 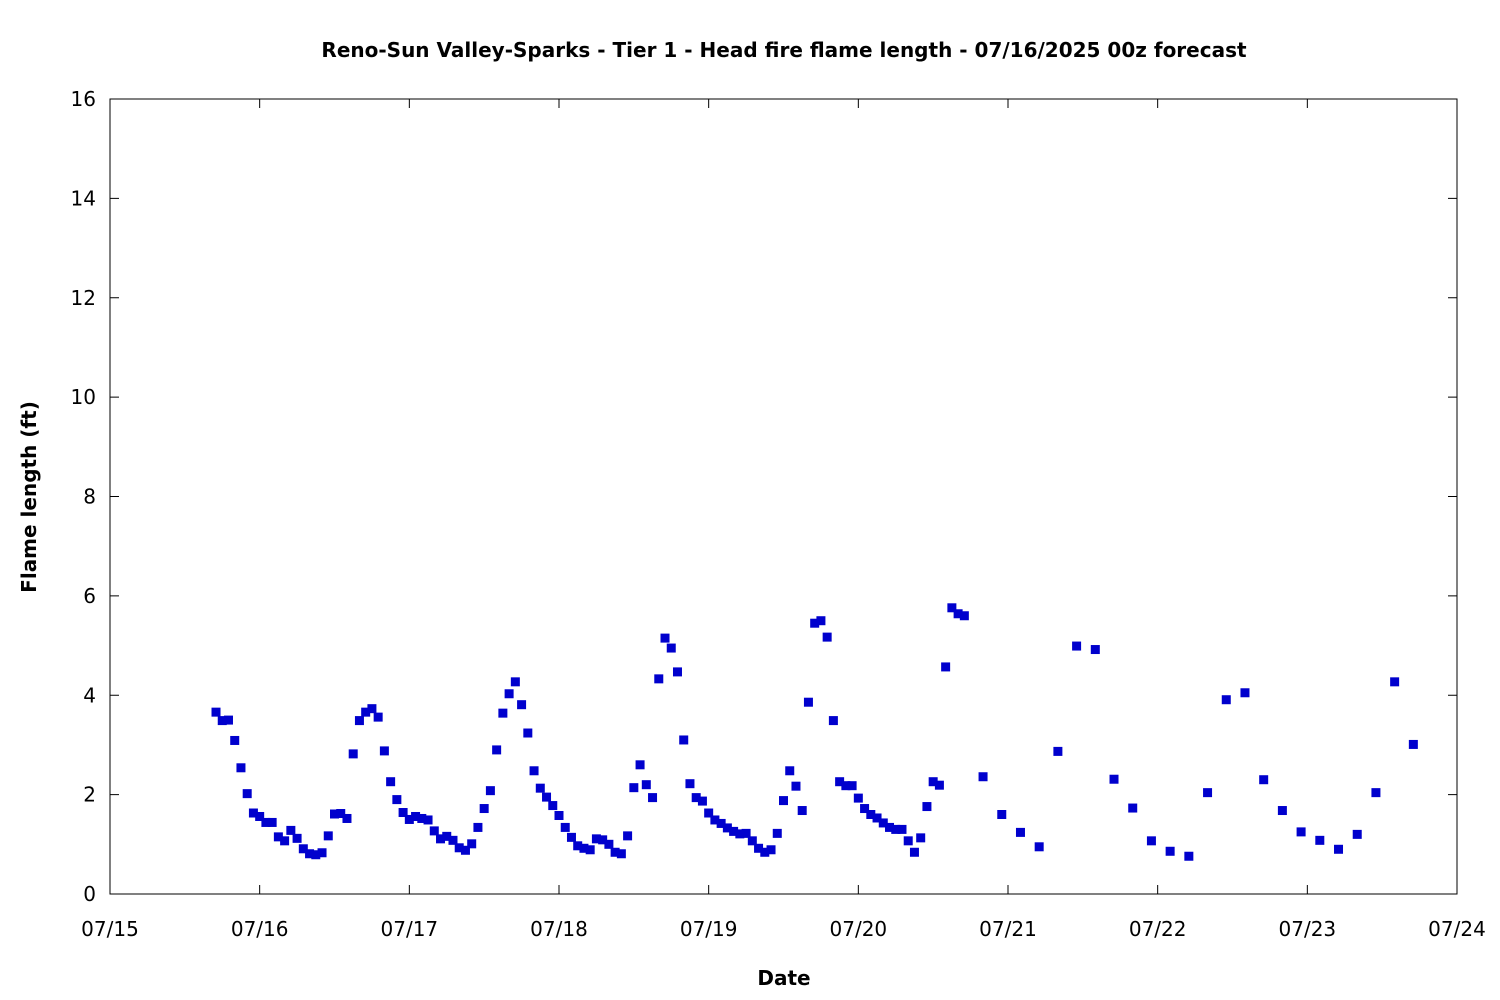 What do you see at coordinates (83, 397) in the screenshot?
I see `y-tick-label: 10` at bounding box center [83, 397].